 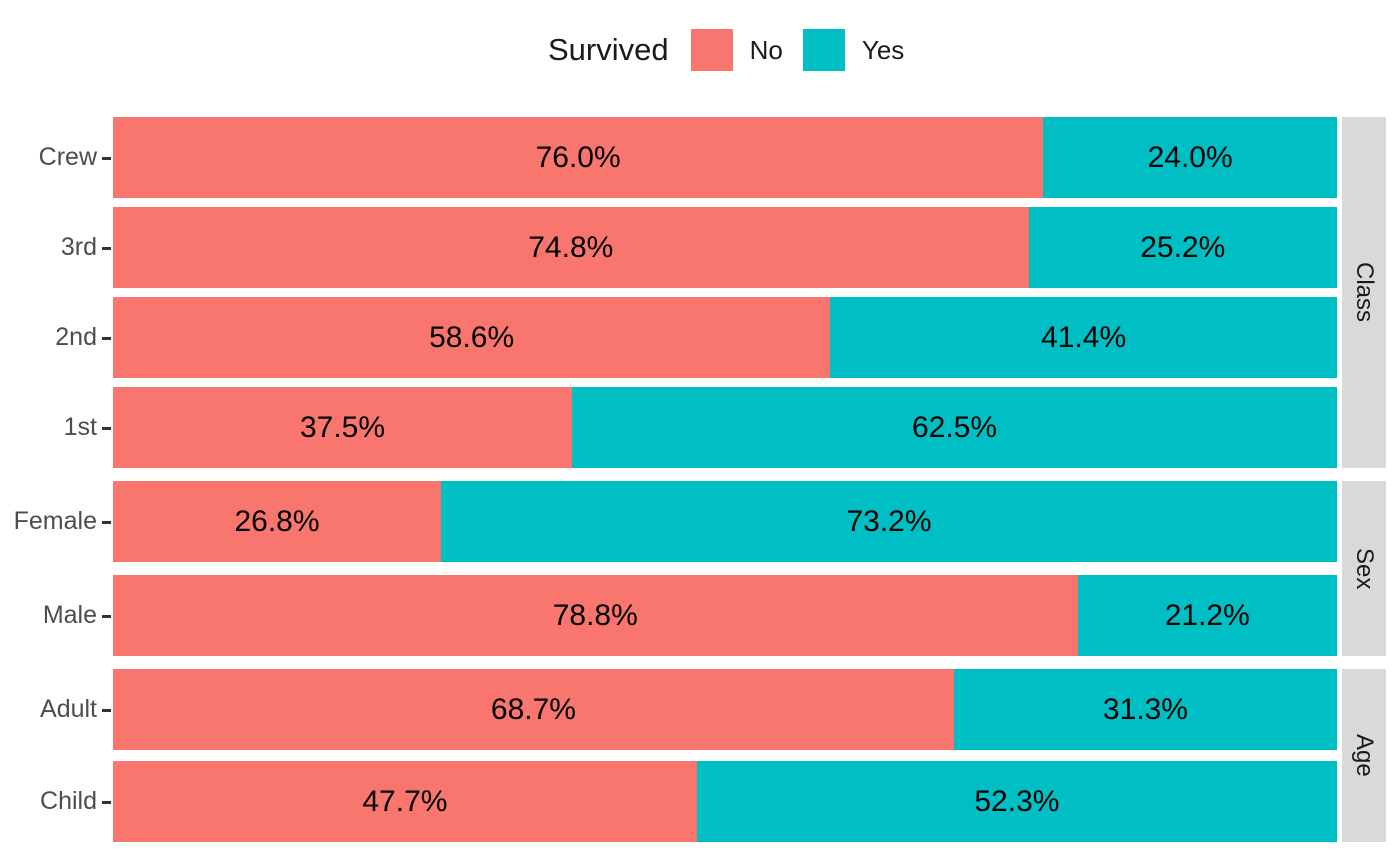 I want to click on bar-value-no: 68.7%, so click(x=533, y=709).